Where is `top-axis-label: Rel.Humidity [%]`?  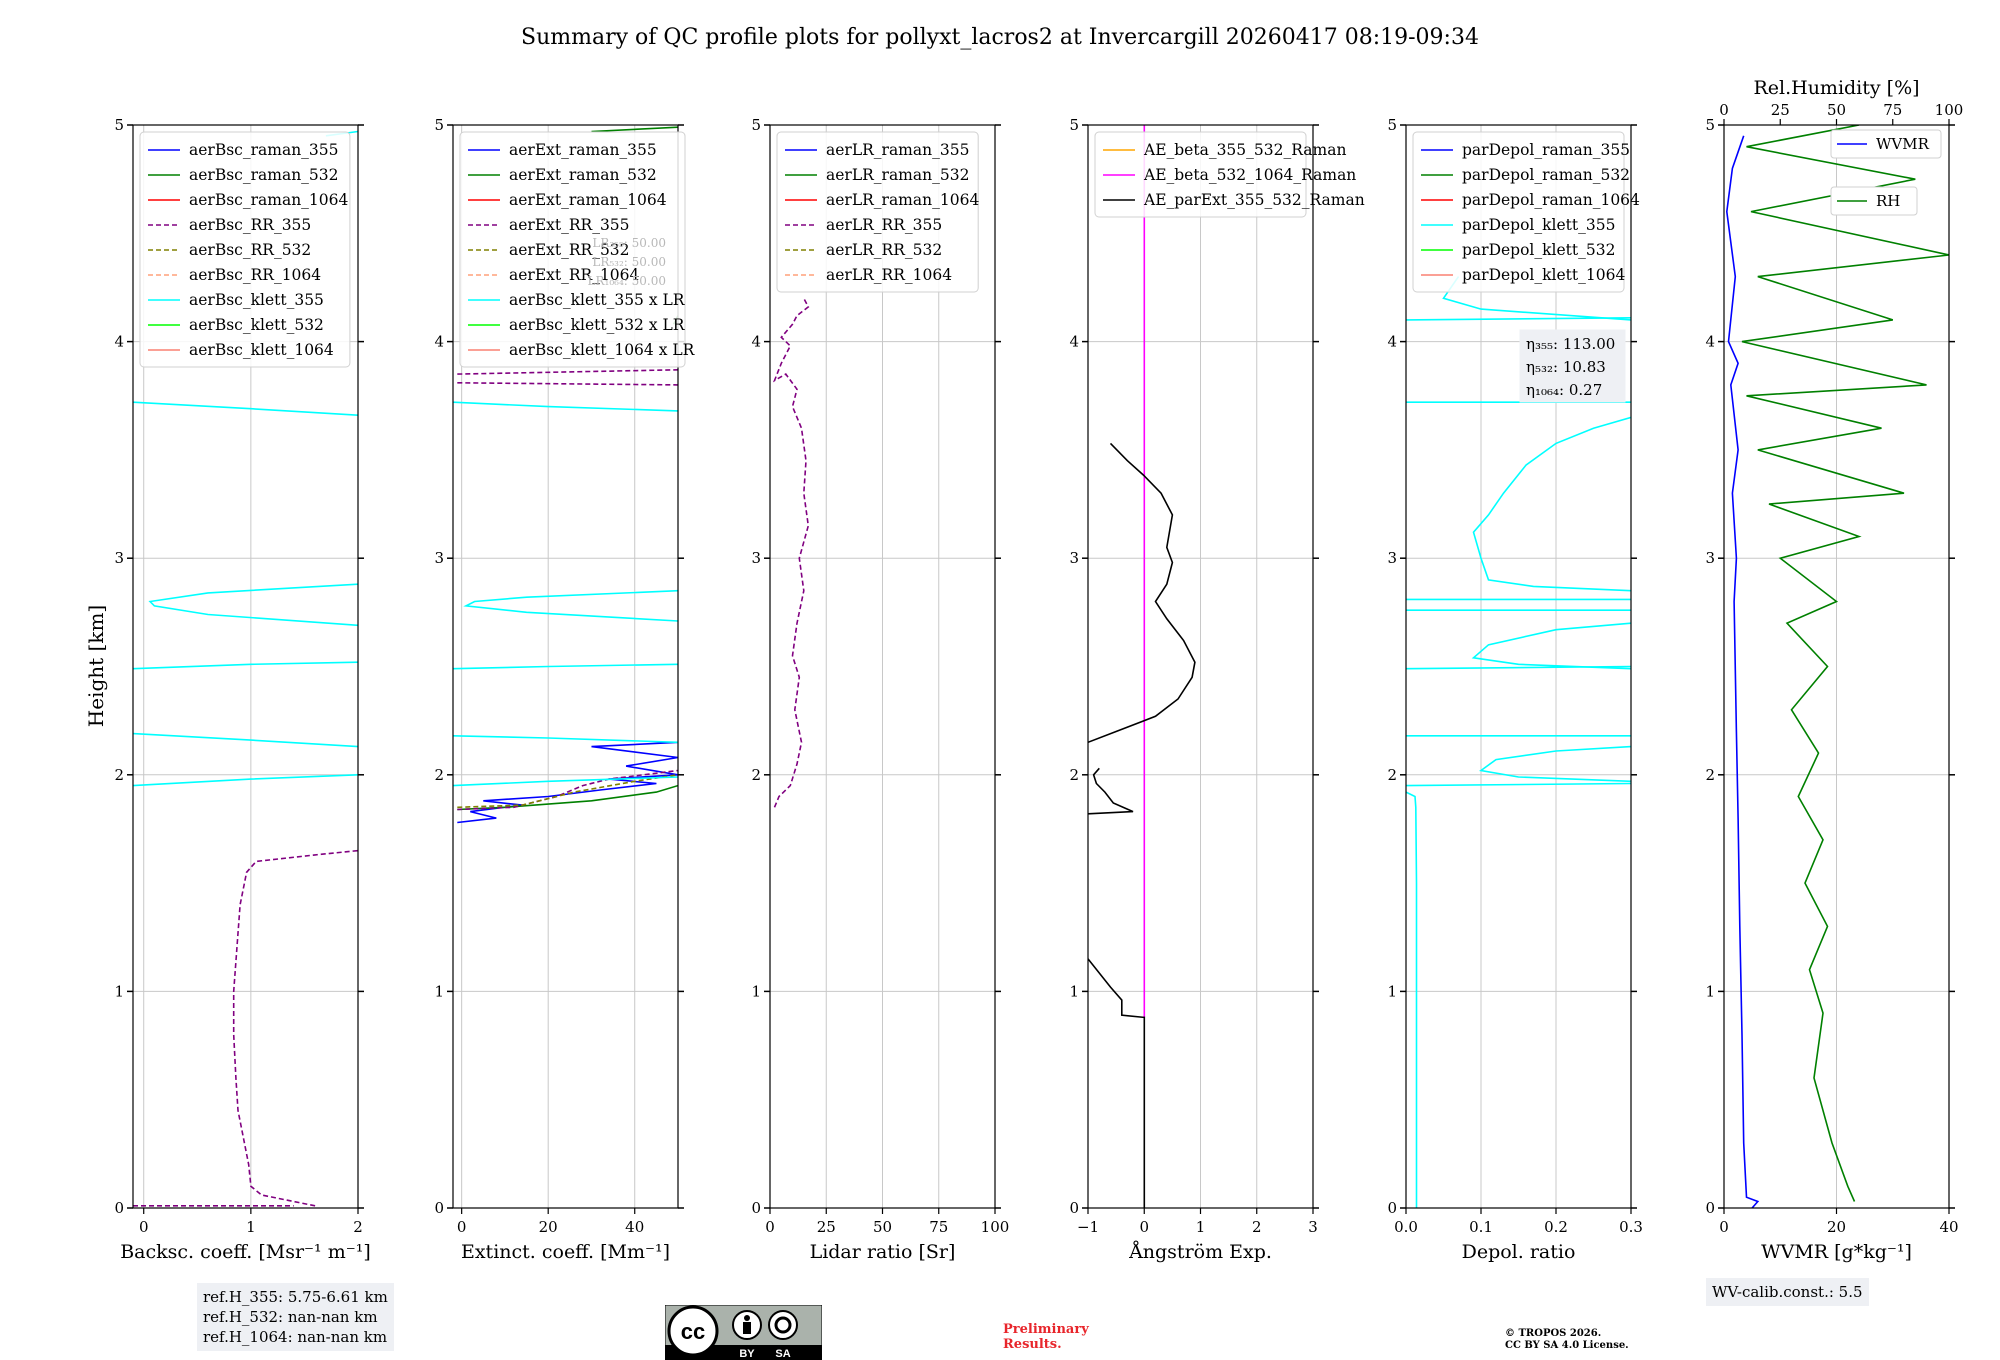 top-axis-label: Rel.Humidity [%] is located at coordinates (1836, 88).